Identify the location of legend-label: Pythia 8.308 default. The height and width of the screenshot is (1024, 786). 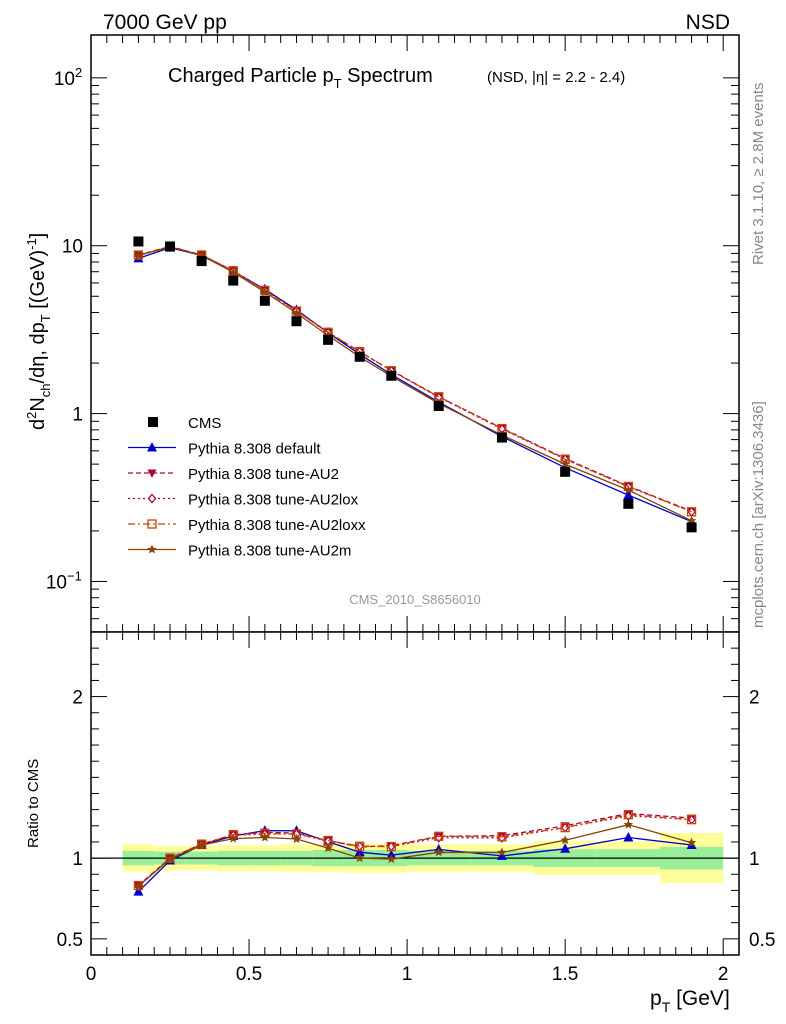
(254, 449).